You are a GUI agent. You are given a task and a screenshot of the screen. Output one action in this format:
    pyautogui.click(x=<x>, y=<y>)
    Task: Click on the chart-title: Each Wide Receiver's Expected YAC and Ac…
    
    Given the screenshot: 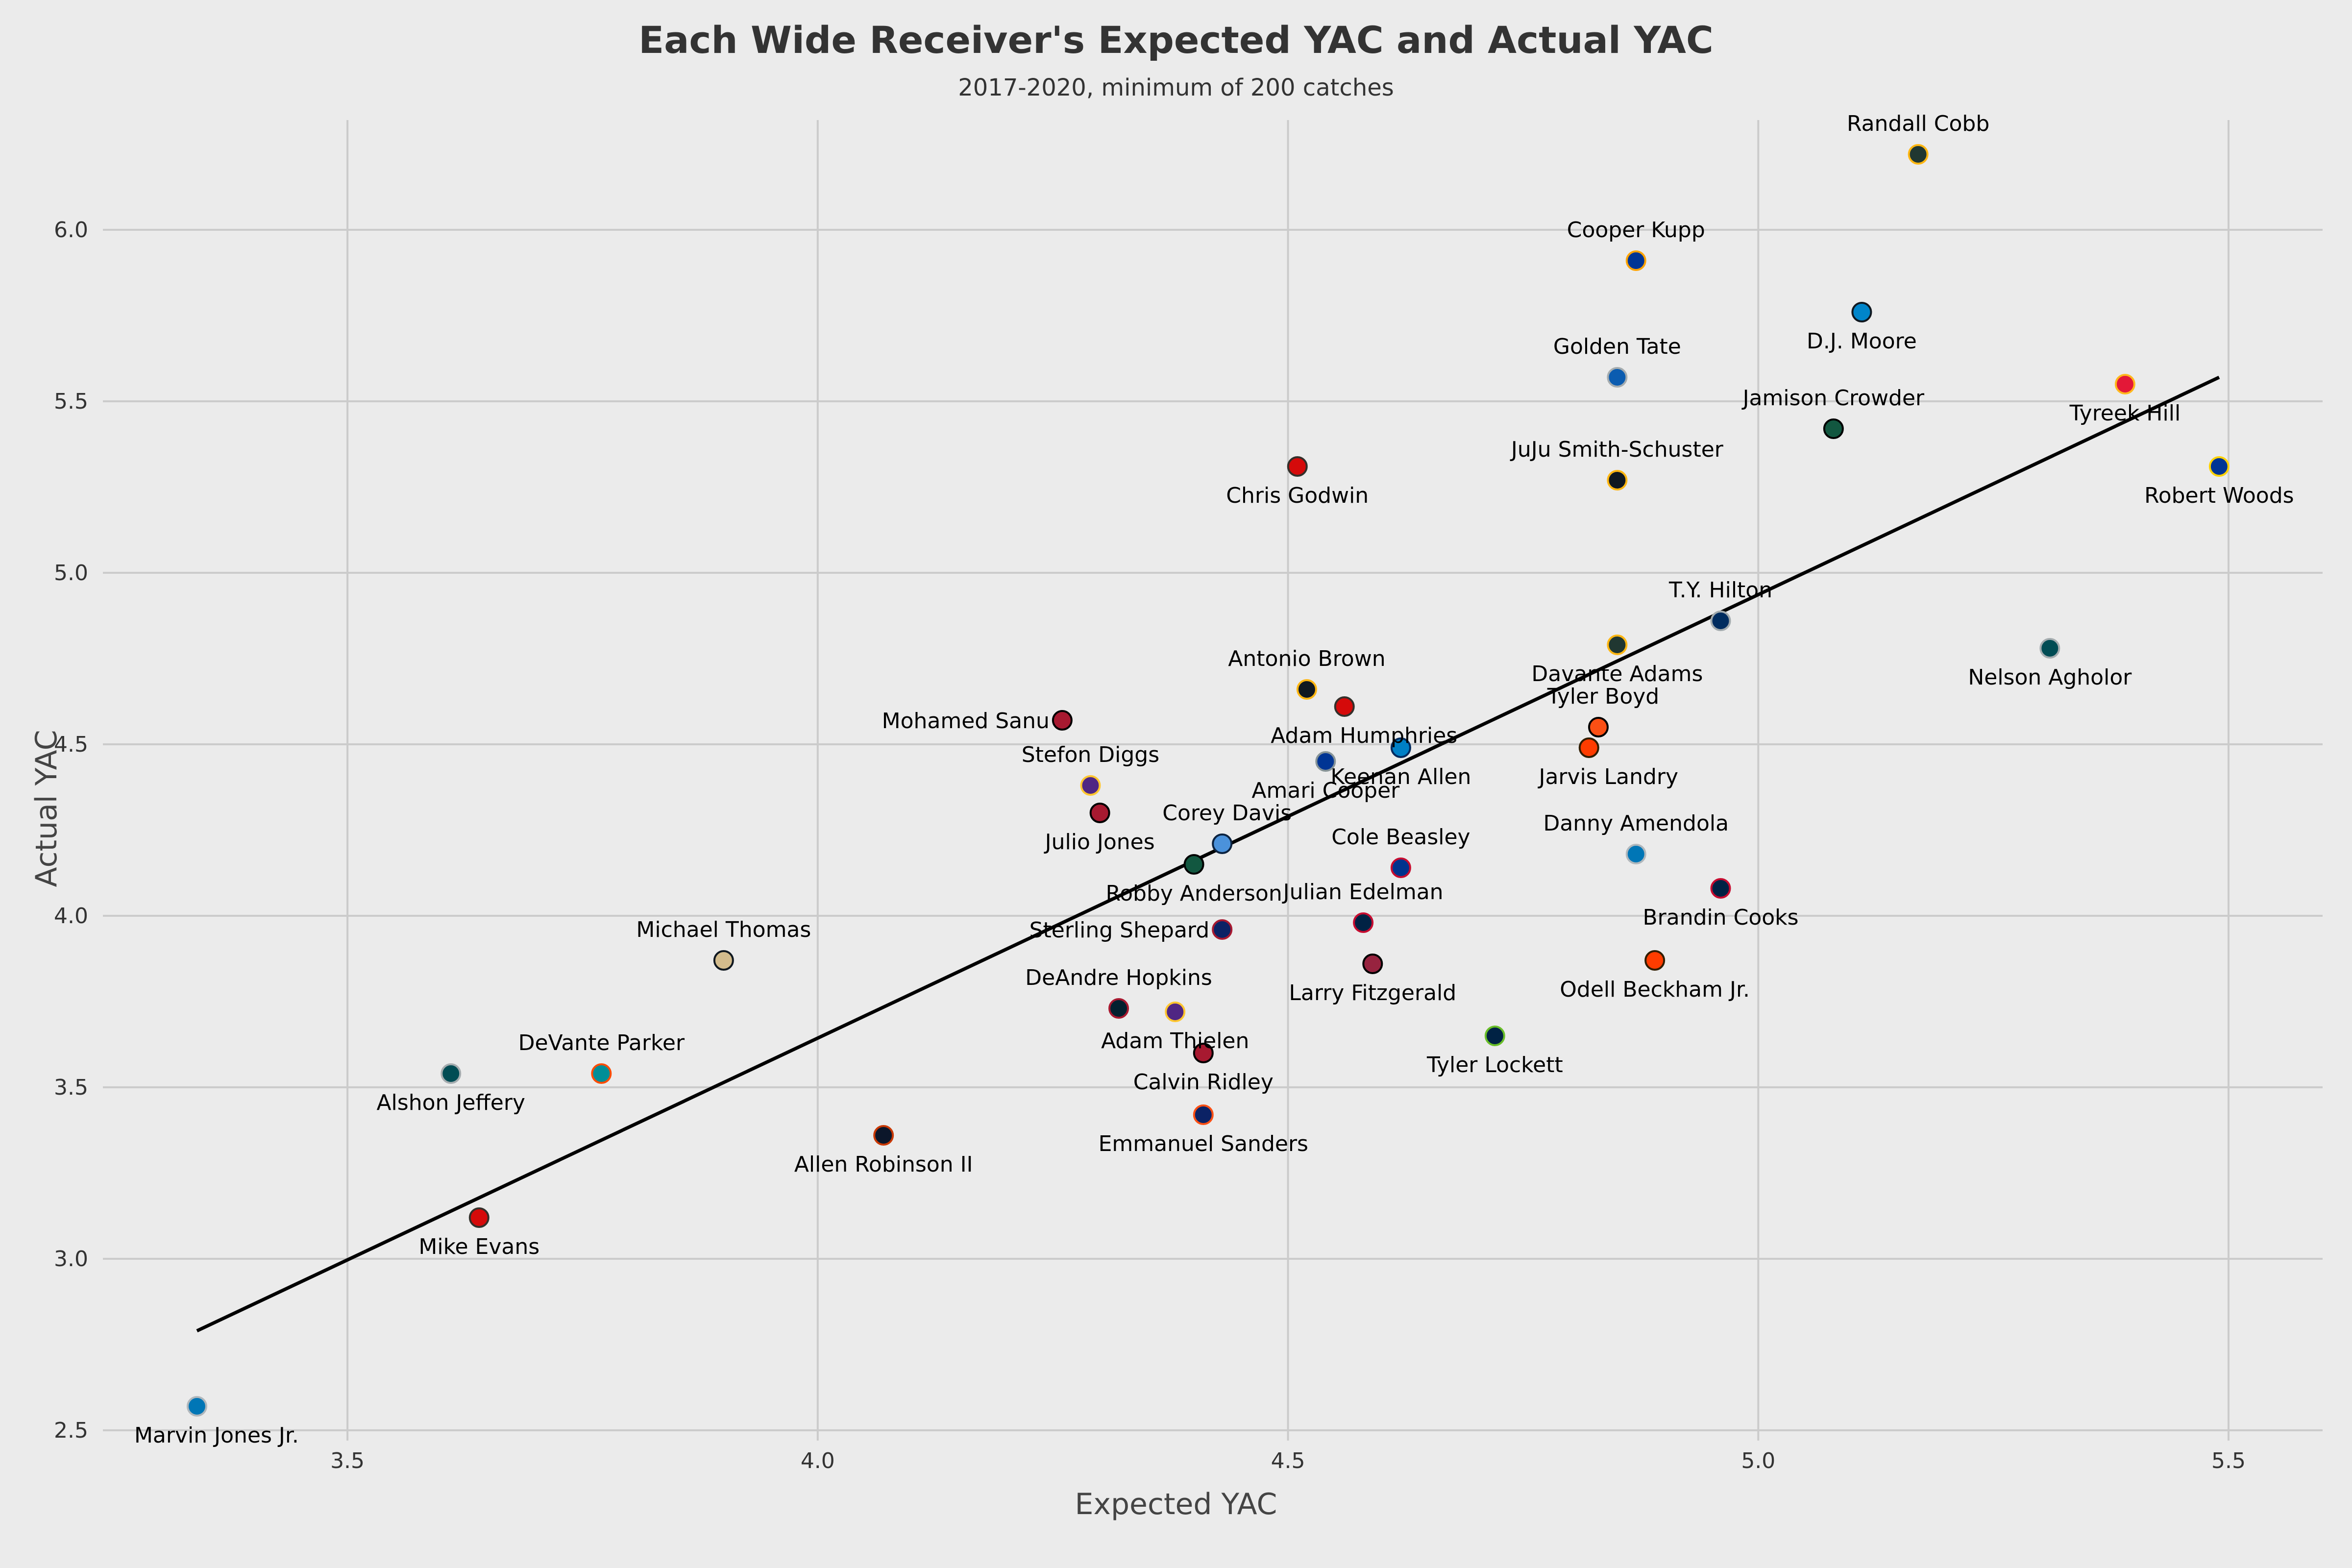 What is the action you would take?
    pyautogui.click(x=1176, y=40)
    